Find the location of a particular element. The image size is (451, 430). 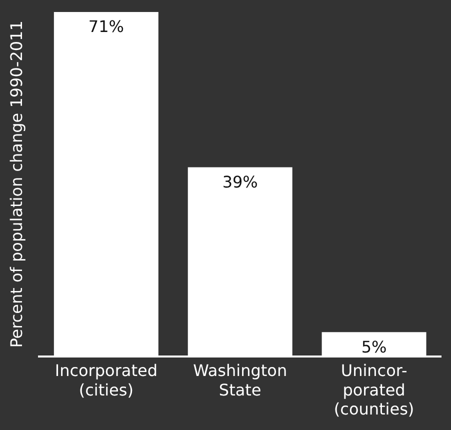

x-tick-label: Incorporated (cities) is located at coordinates (106, 380).